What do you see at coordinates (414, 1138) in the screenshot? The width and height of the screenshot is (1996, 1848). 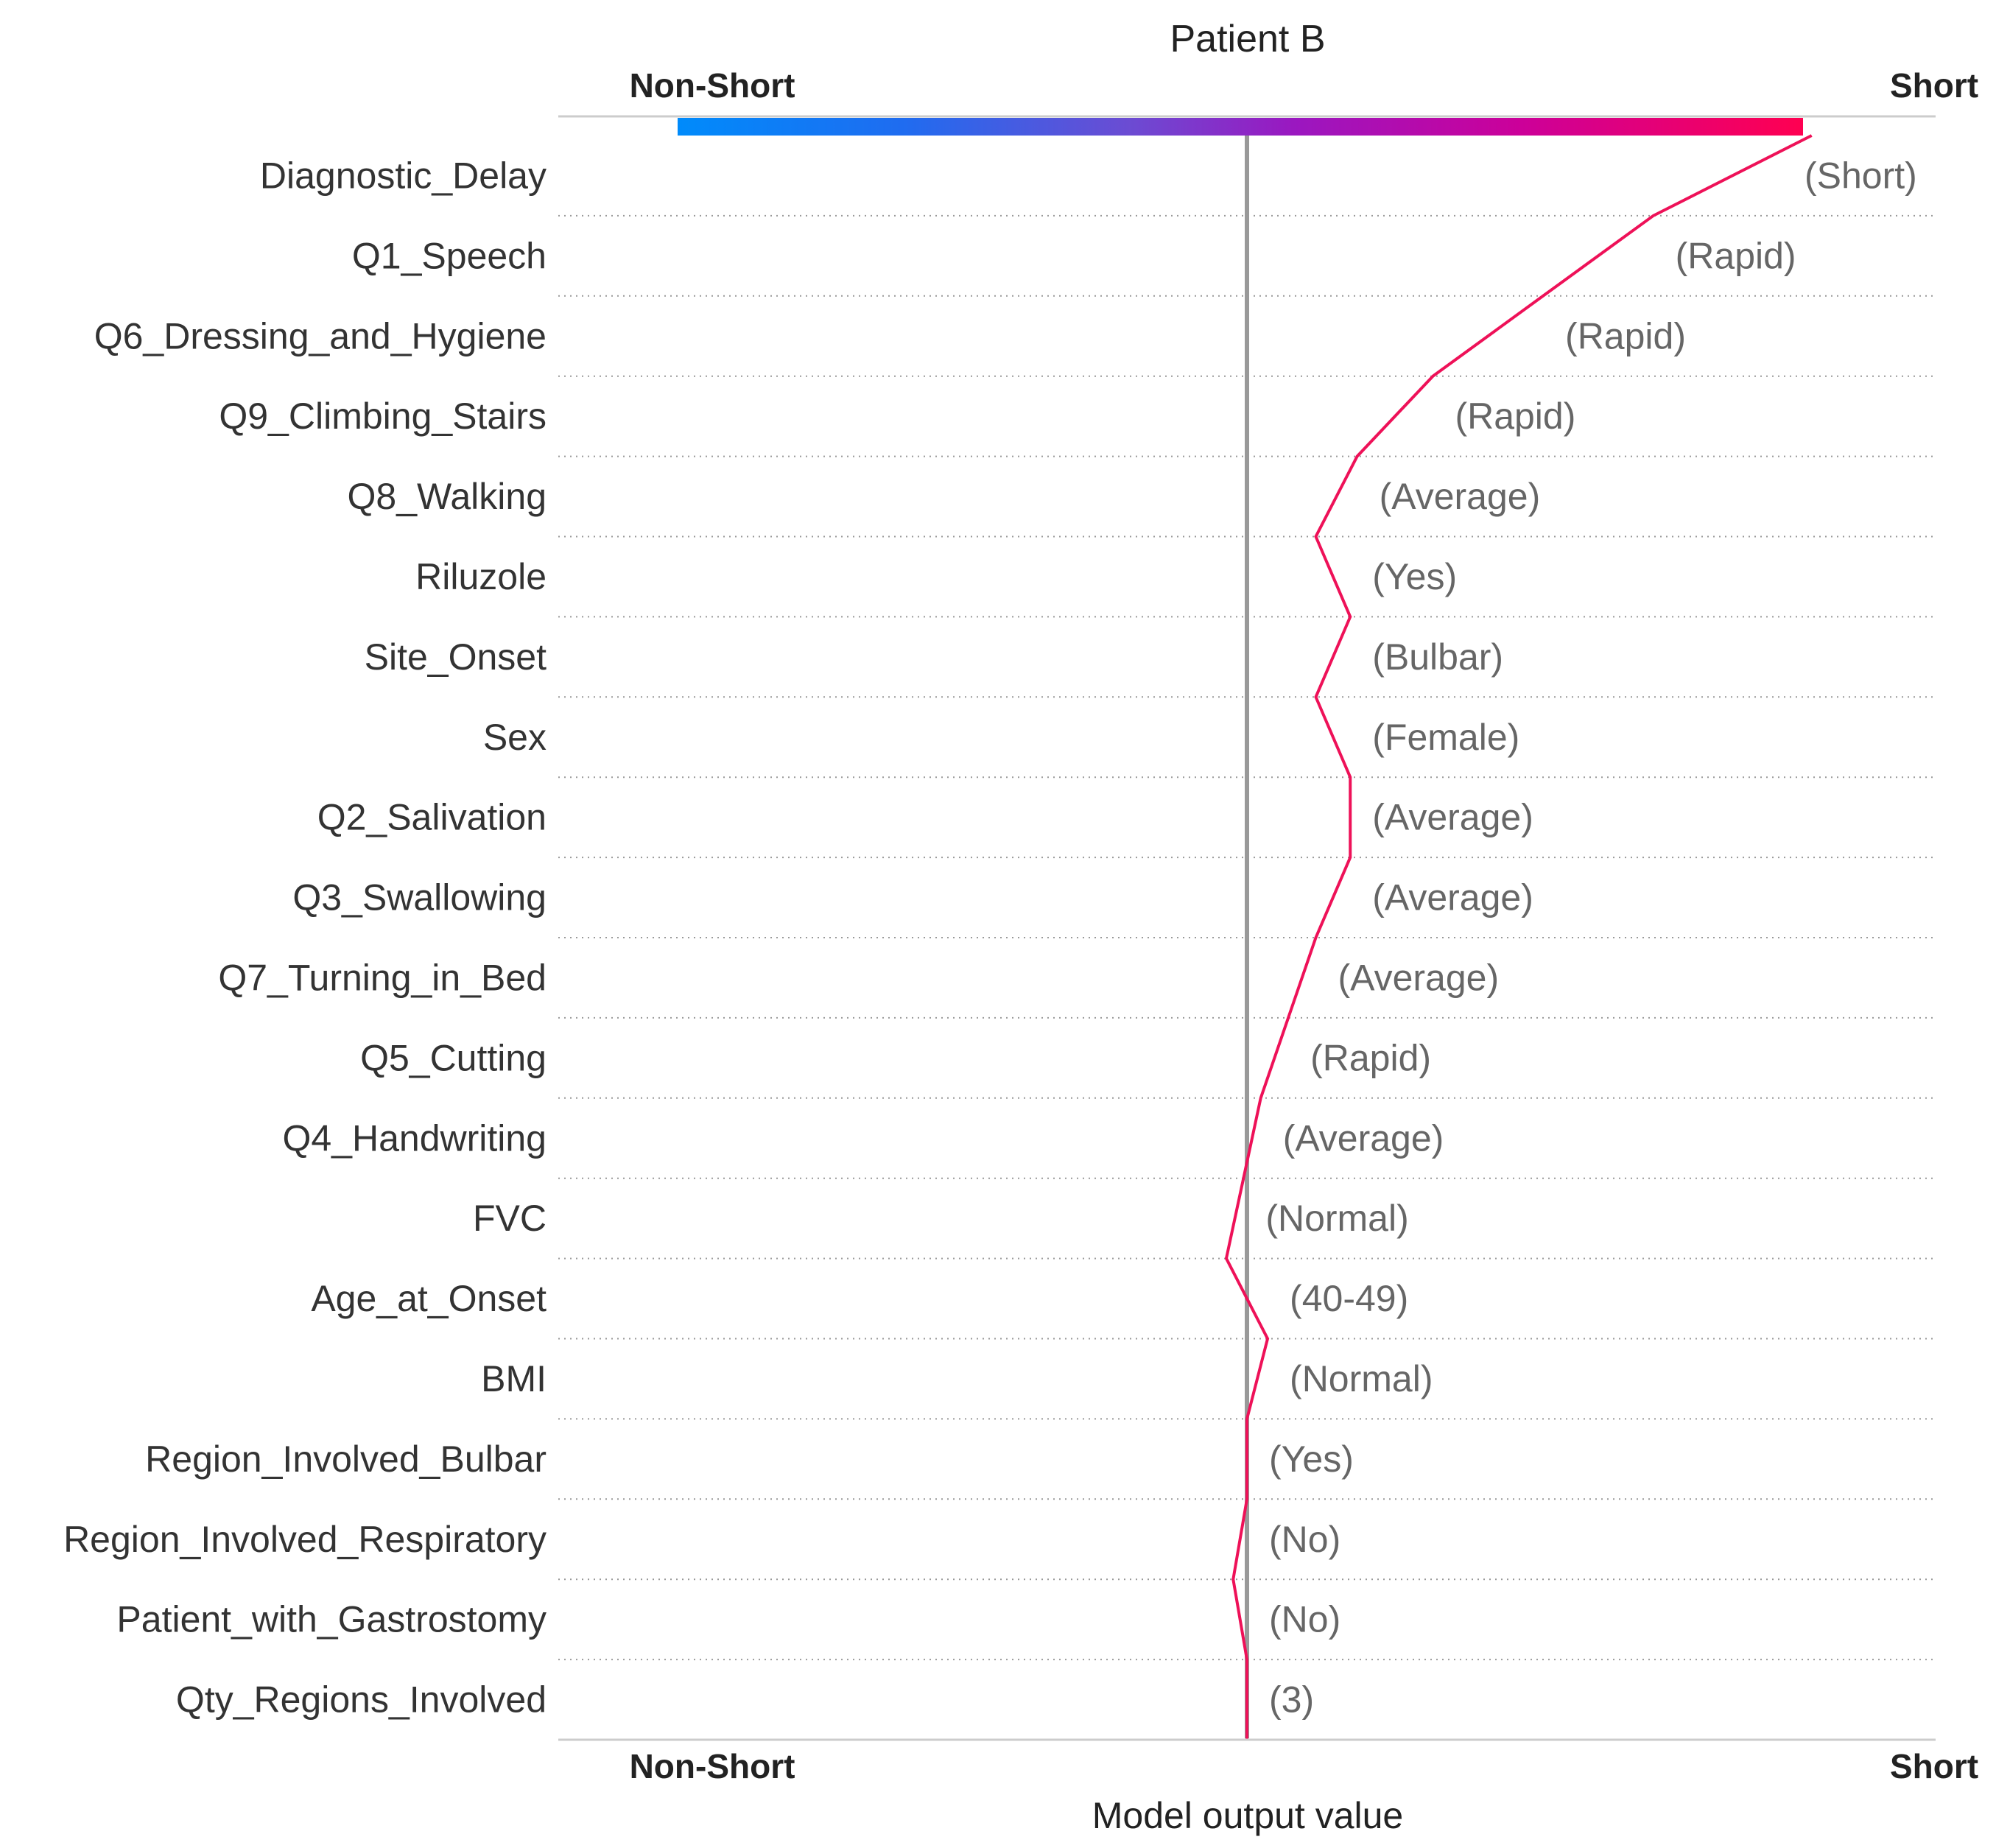 I see `feature-label: Q4_Handwriting` at bounding box center [414, 1138].